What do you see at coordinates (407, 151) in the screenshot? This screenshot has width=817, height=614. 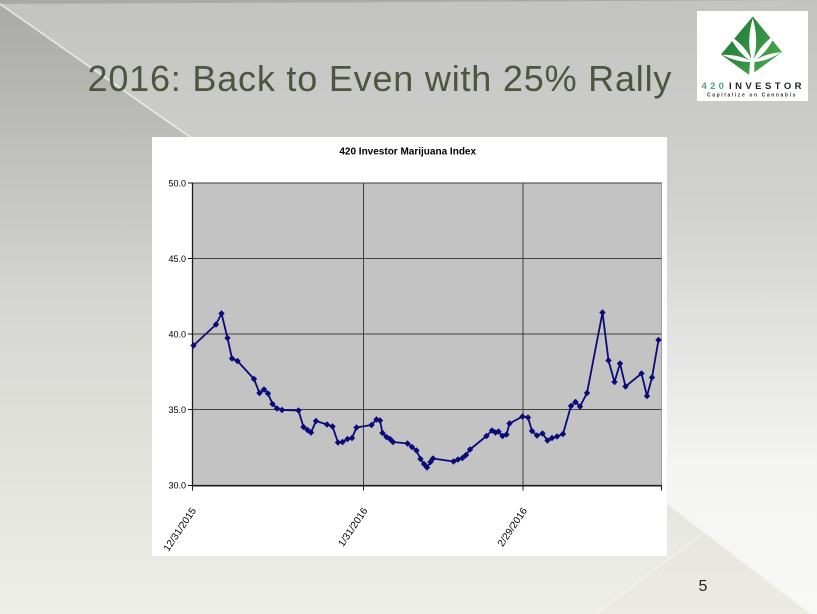 I see `svg-text: 420 Investor Marijuana Index` at bounding box center [407, 151].